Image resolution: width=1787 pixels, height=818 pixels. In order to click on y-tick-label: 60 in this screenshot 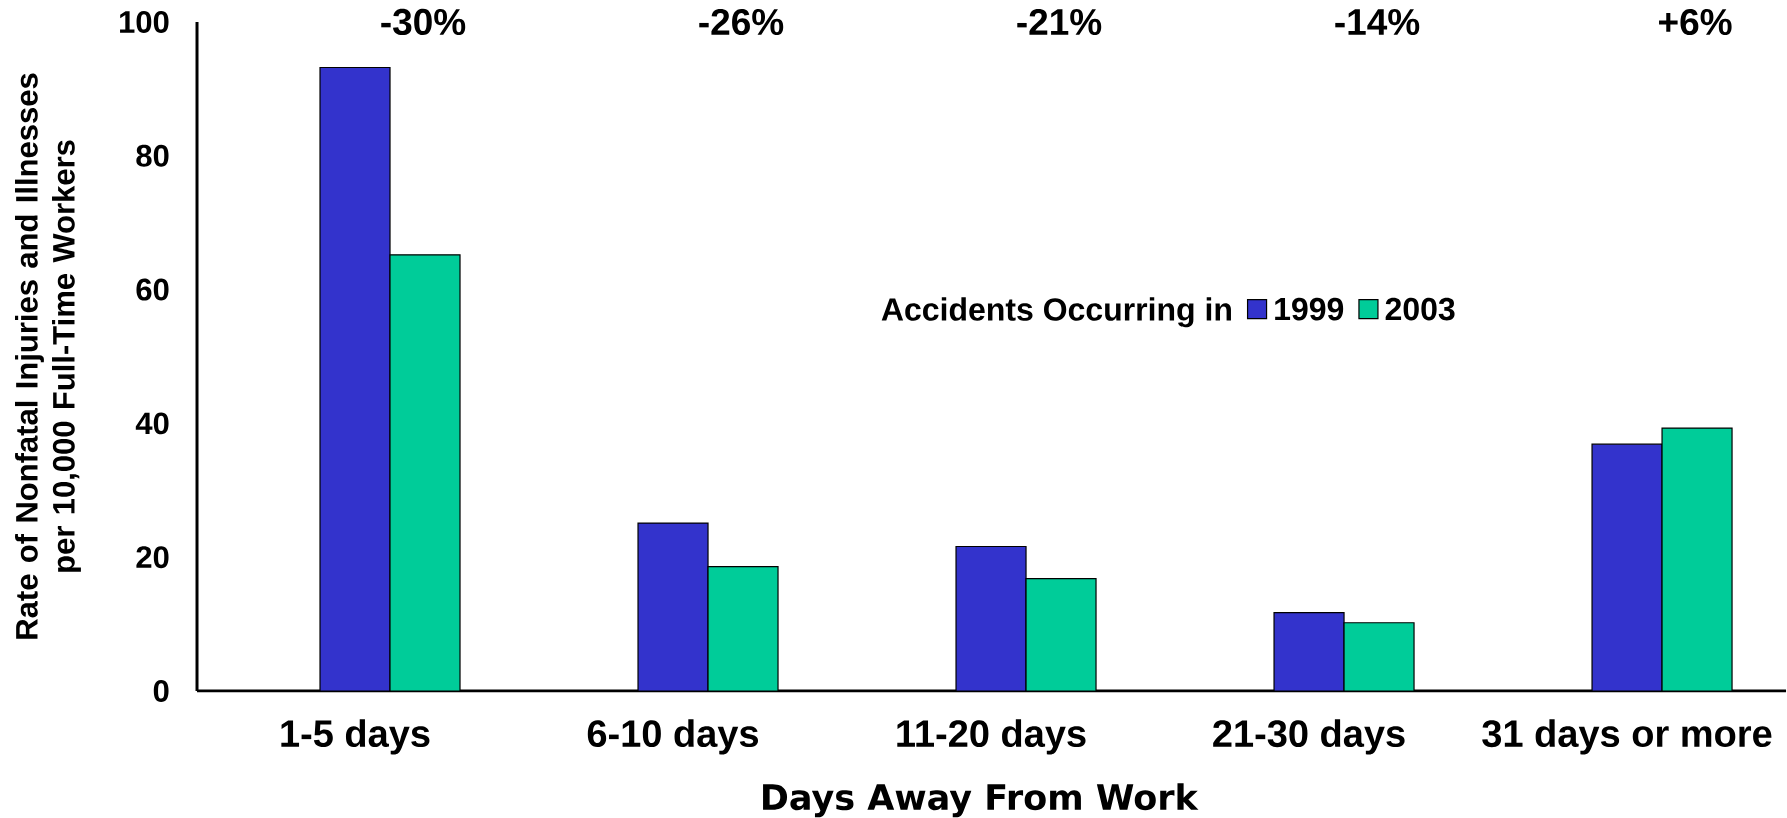, I will do `click(152, 289)`.